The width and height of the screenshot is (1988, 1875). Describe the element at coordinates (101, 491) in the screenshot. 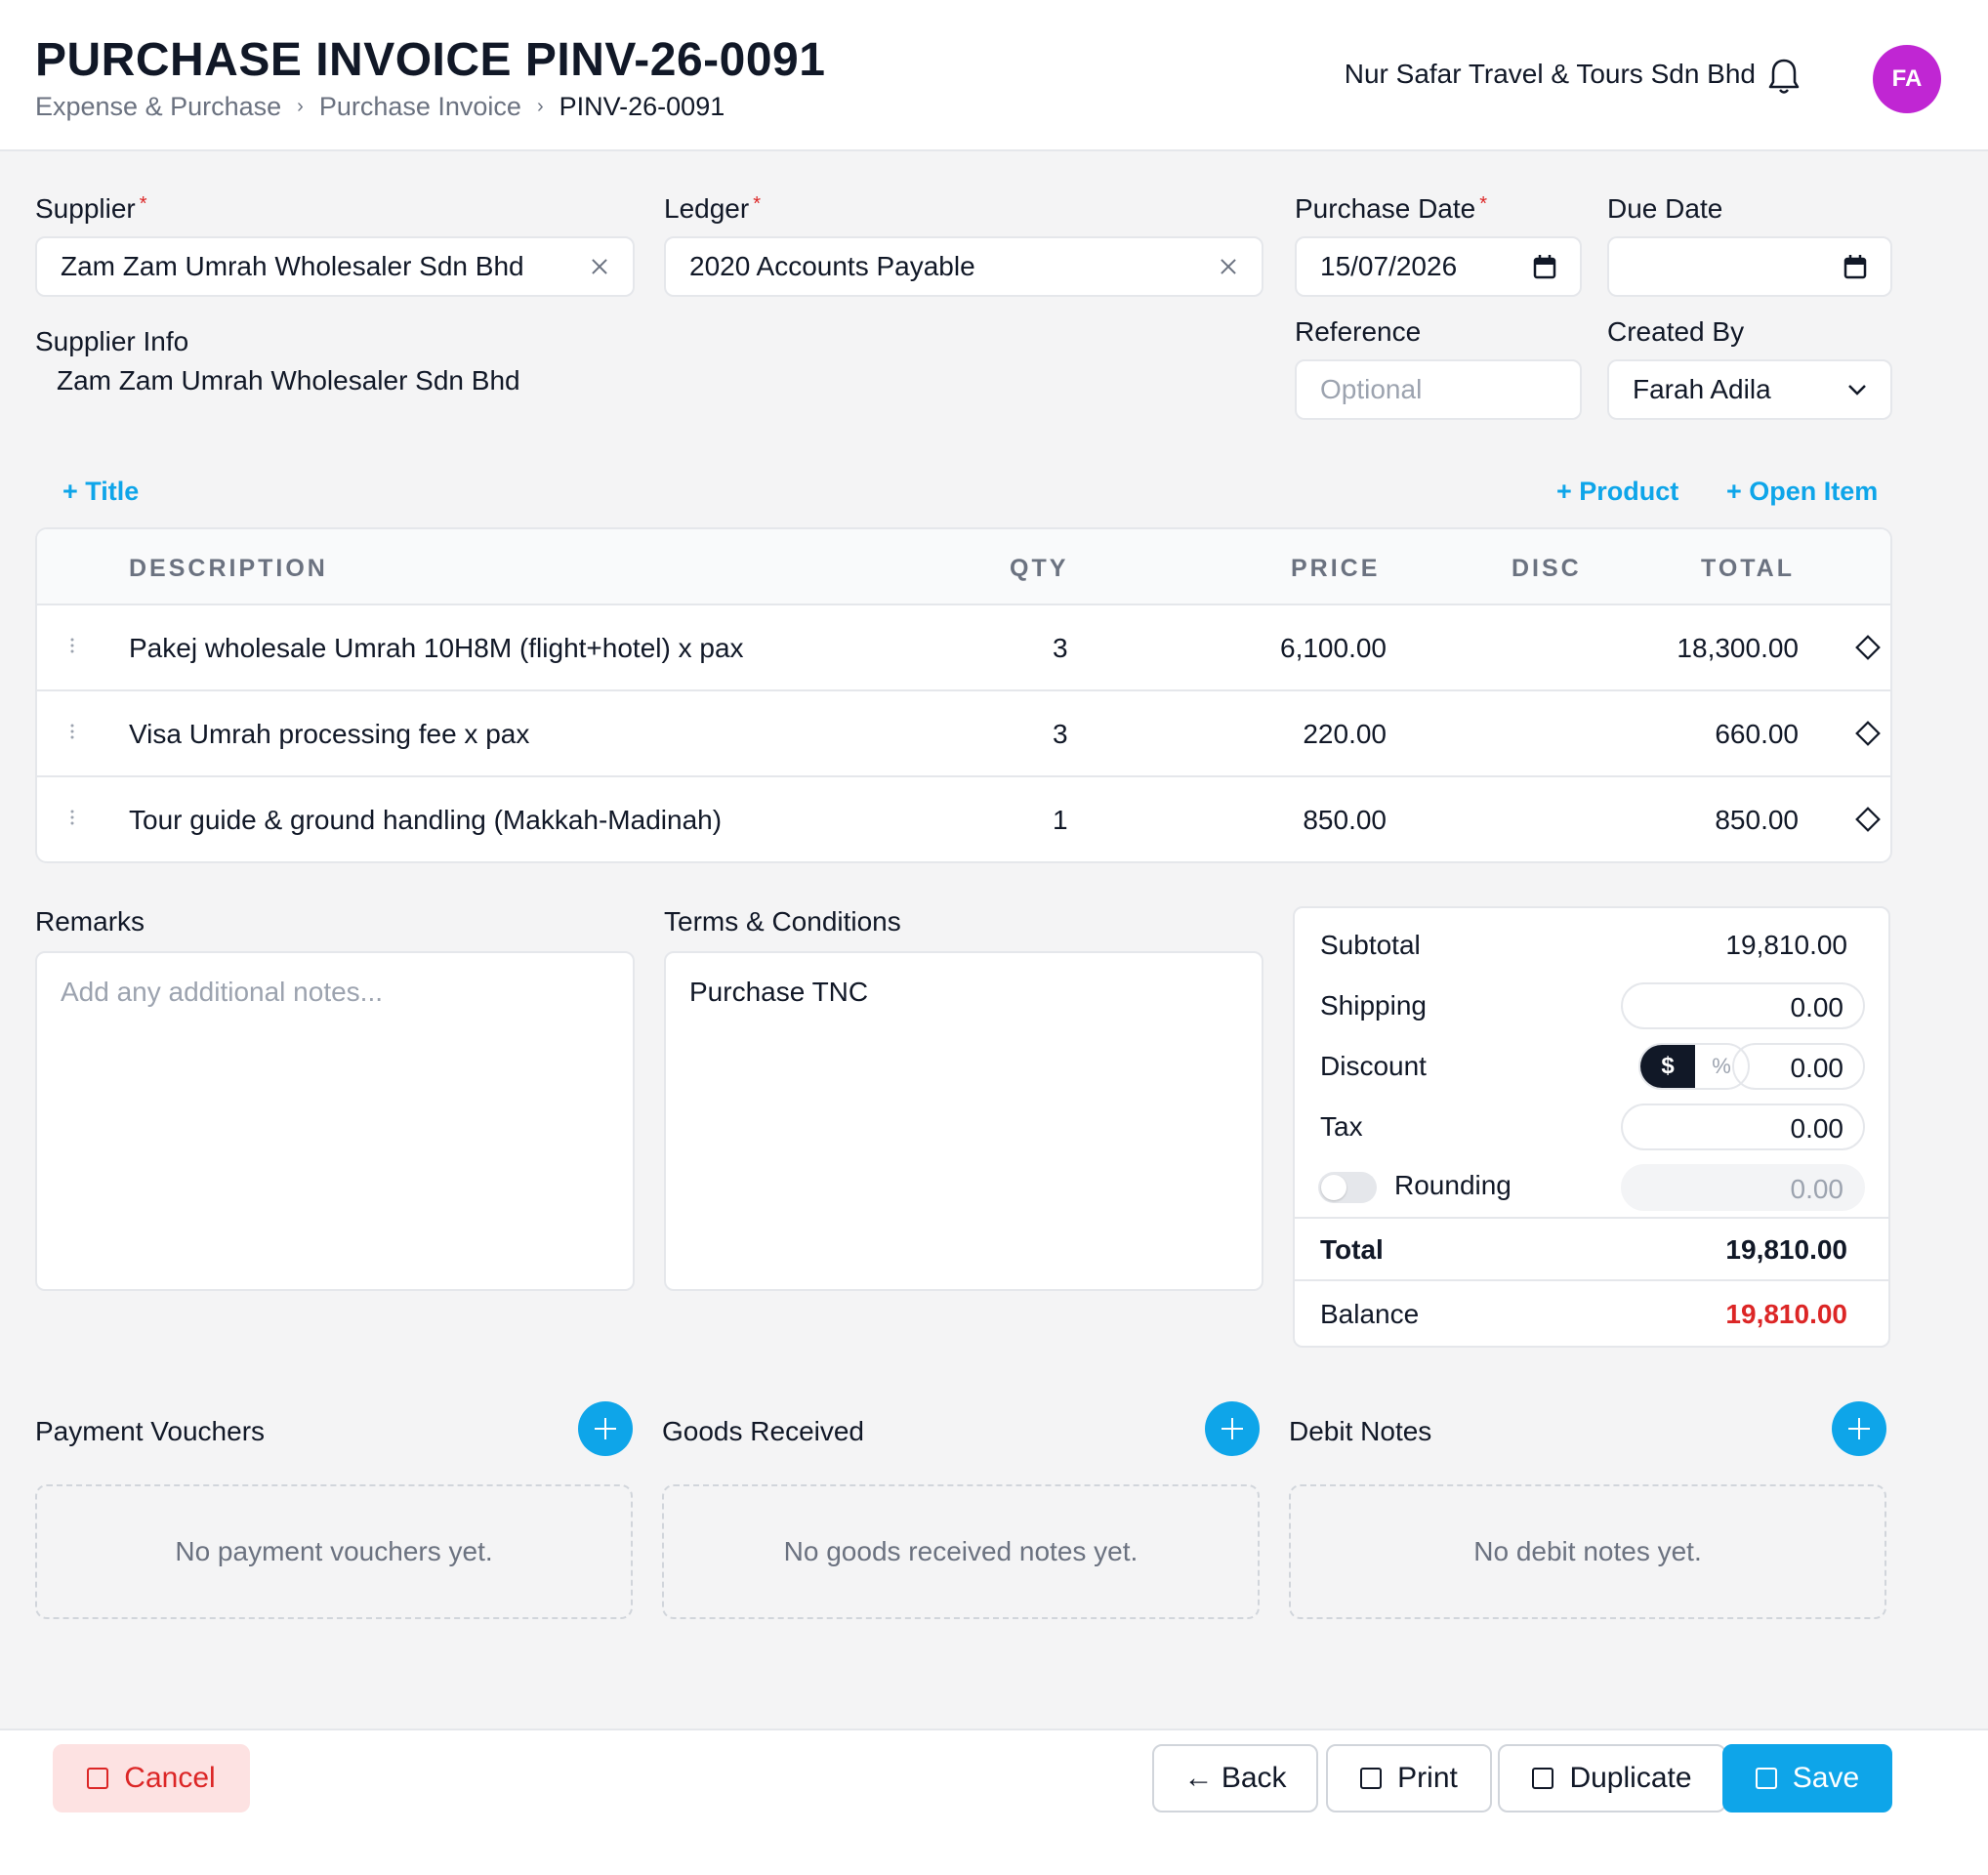

I see `add-title-button: + Title` at that location.